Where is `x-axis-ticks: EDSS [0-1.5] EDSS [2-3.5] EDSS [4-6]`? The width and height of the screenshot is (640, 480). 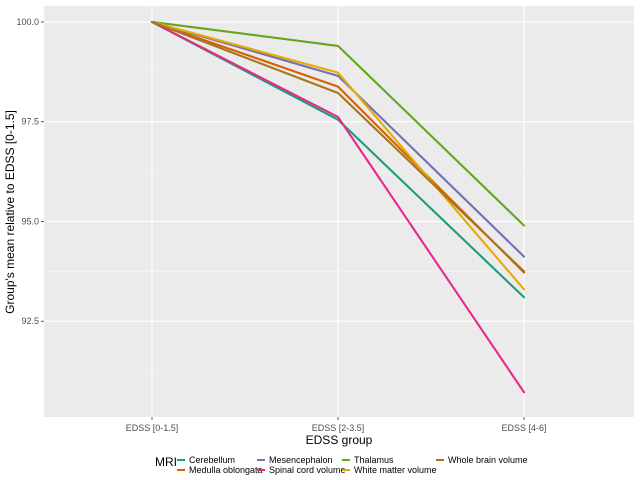
x-axis-ticks: EDSS [0-1.5] EDSS [2-3.5] EDSS [4-6] is located at coordinates (336, 425).